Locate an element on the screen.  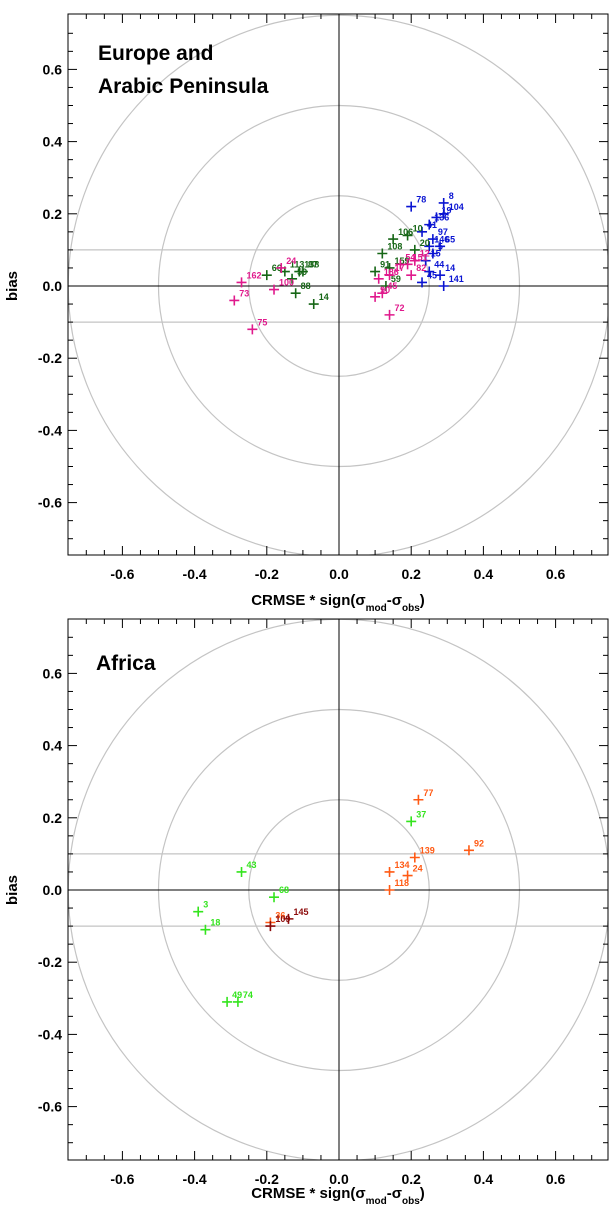
point-label: 113 is located at coordinates (297, 265).